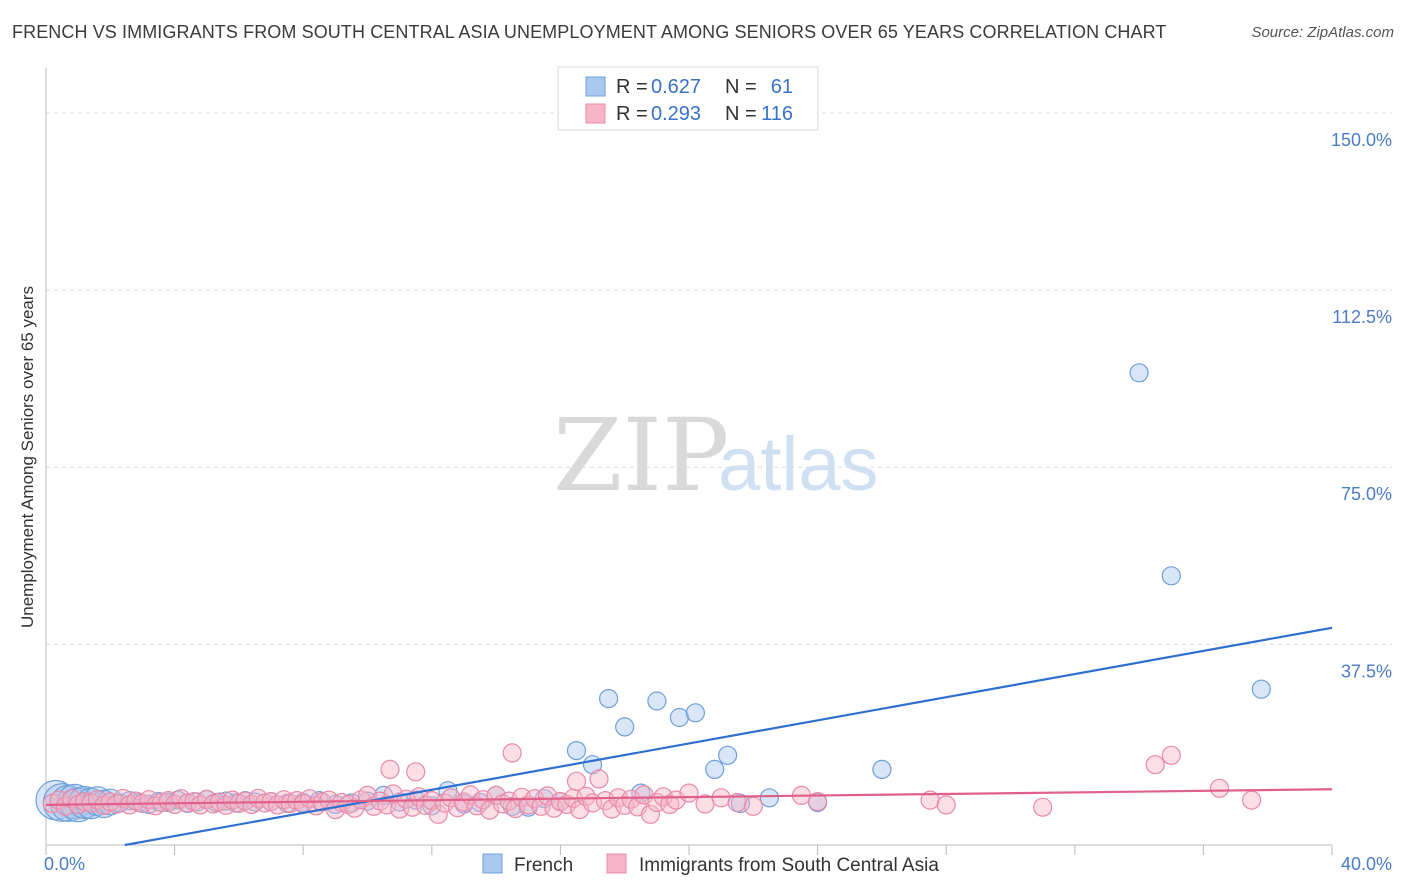 The height and width of the screenshot is (892, 1406). What do you see at coordinates (1361, 140) in the screenshot?
I see `y-tick-label: 150.0%` at bounding box center [1361, 140].